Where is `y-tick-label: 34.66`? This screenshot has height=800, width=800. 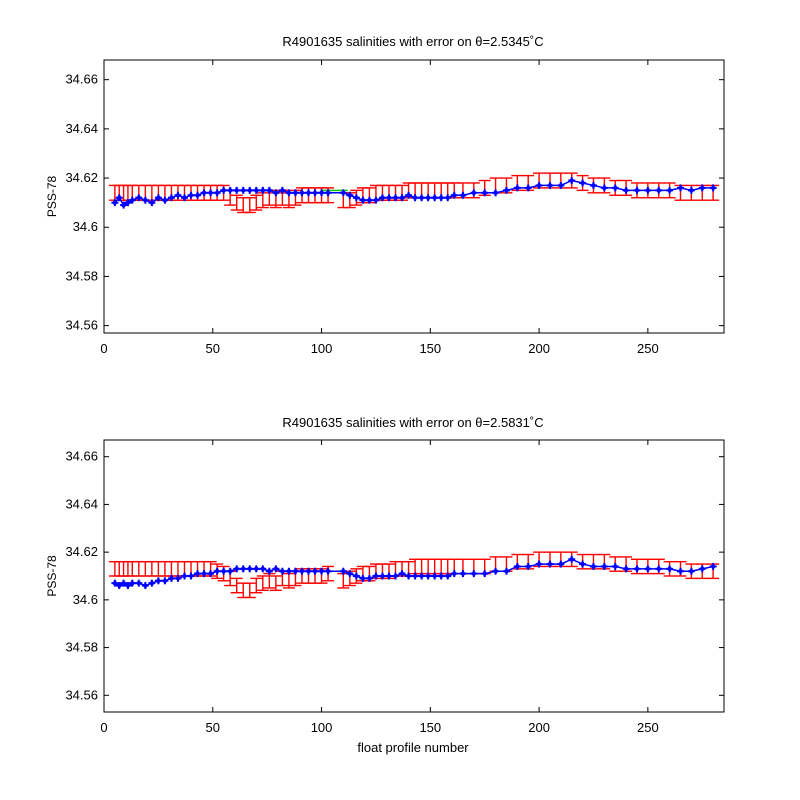
y-tick-label: 34.66 is located at coordinates (81, 79).